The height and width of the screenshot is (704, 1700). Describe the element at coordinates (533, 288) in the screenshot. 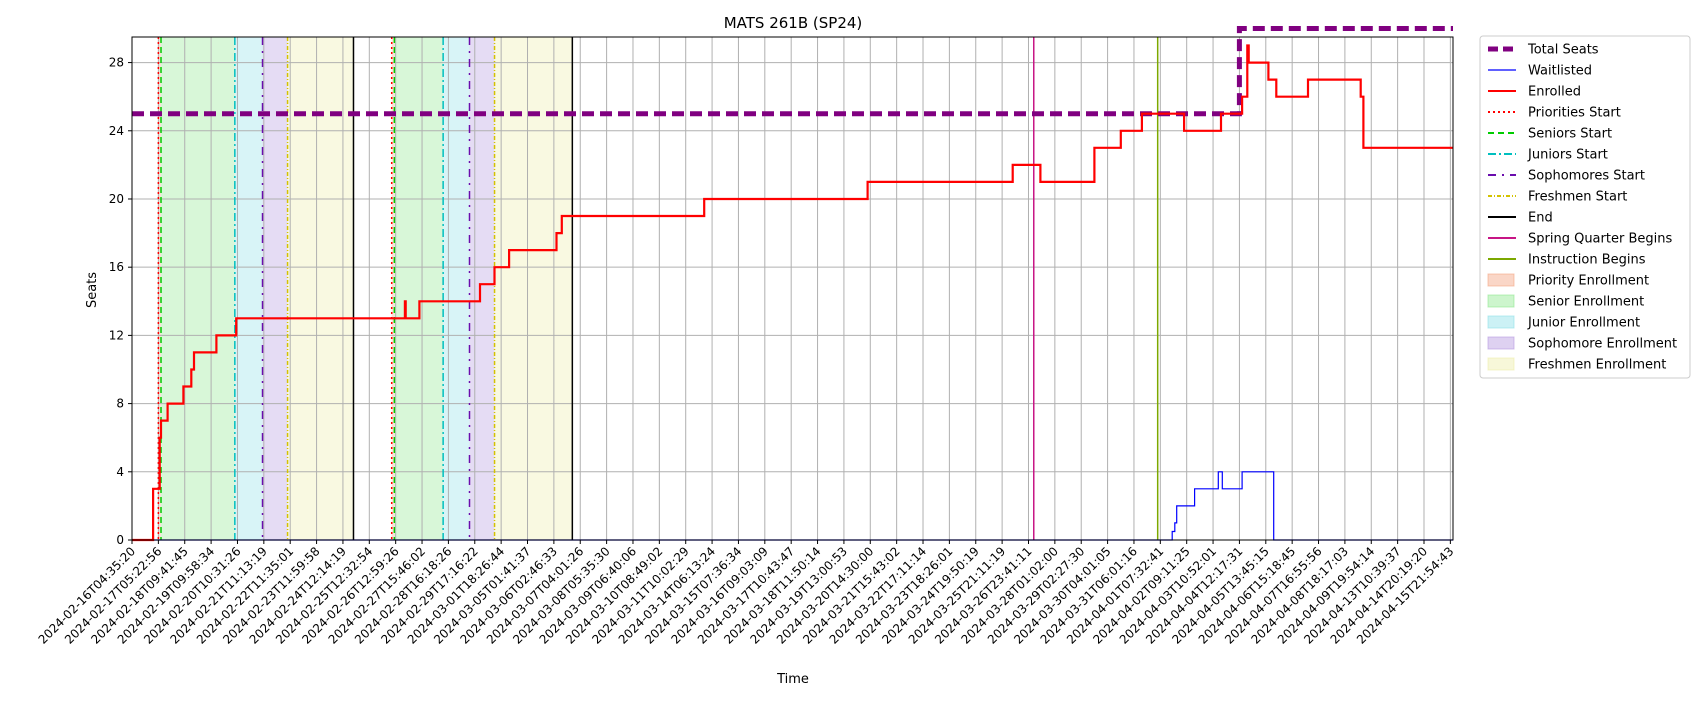

I see `span-freshmen-enrollment` at that location.